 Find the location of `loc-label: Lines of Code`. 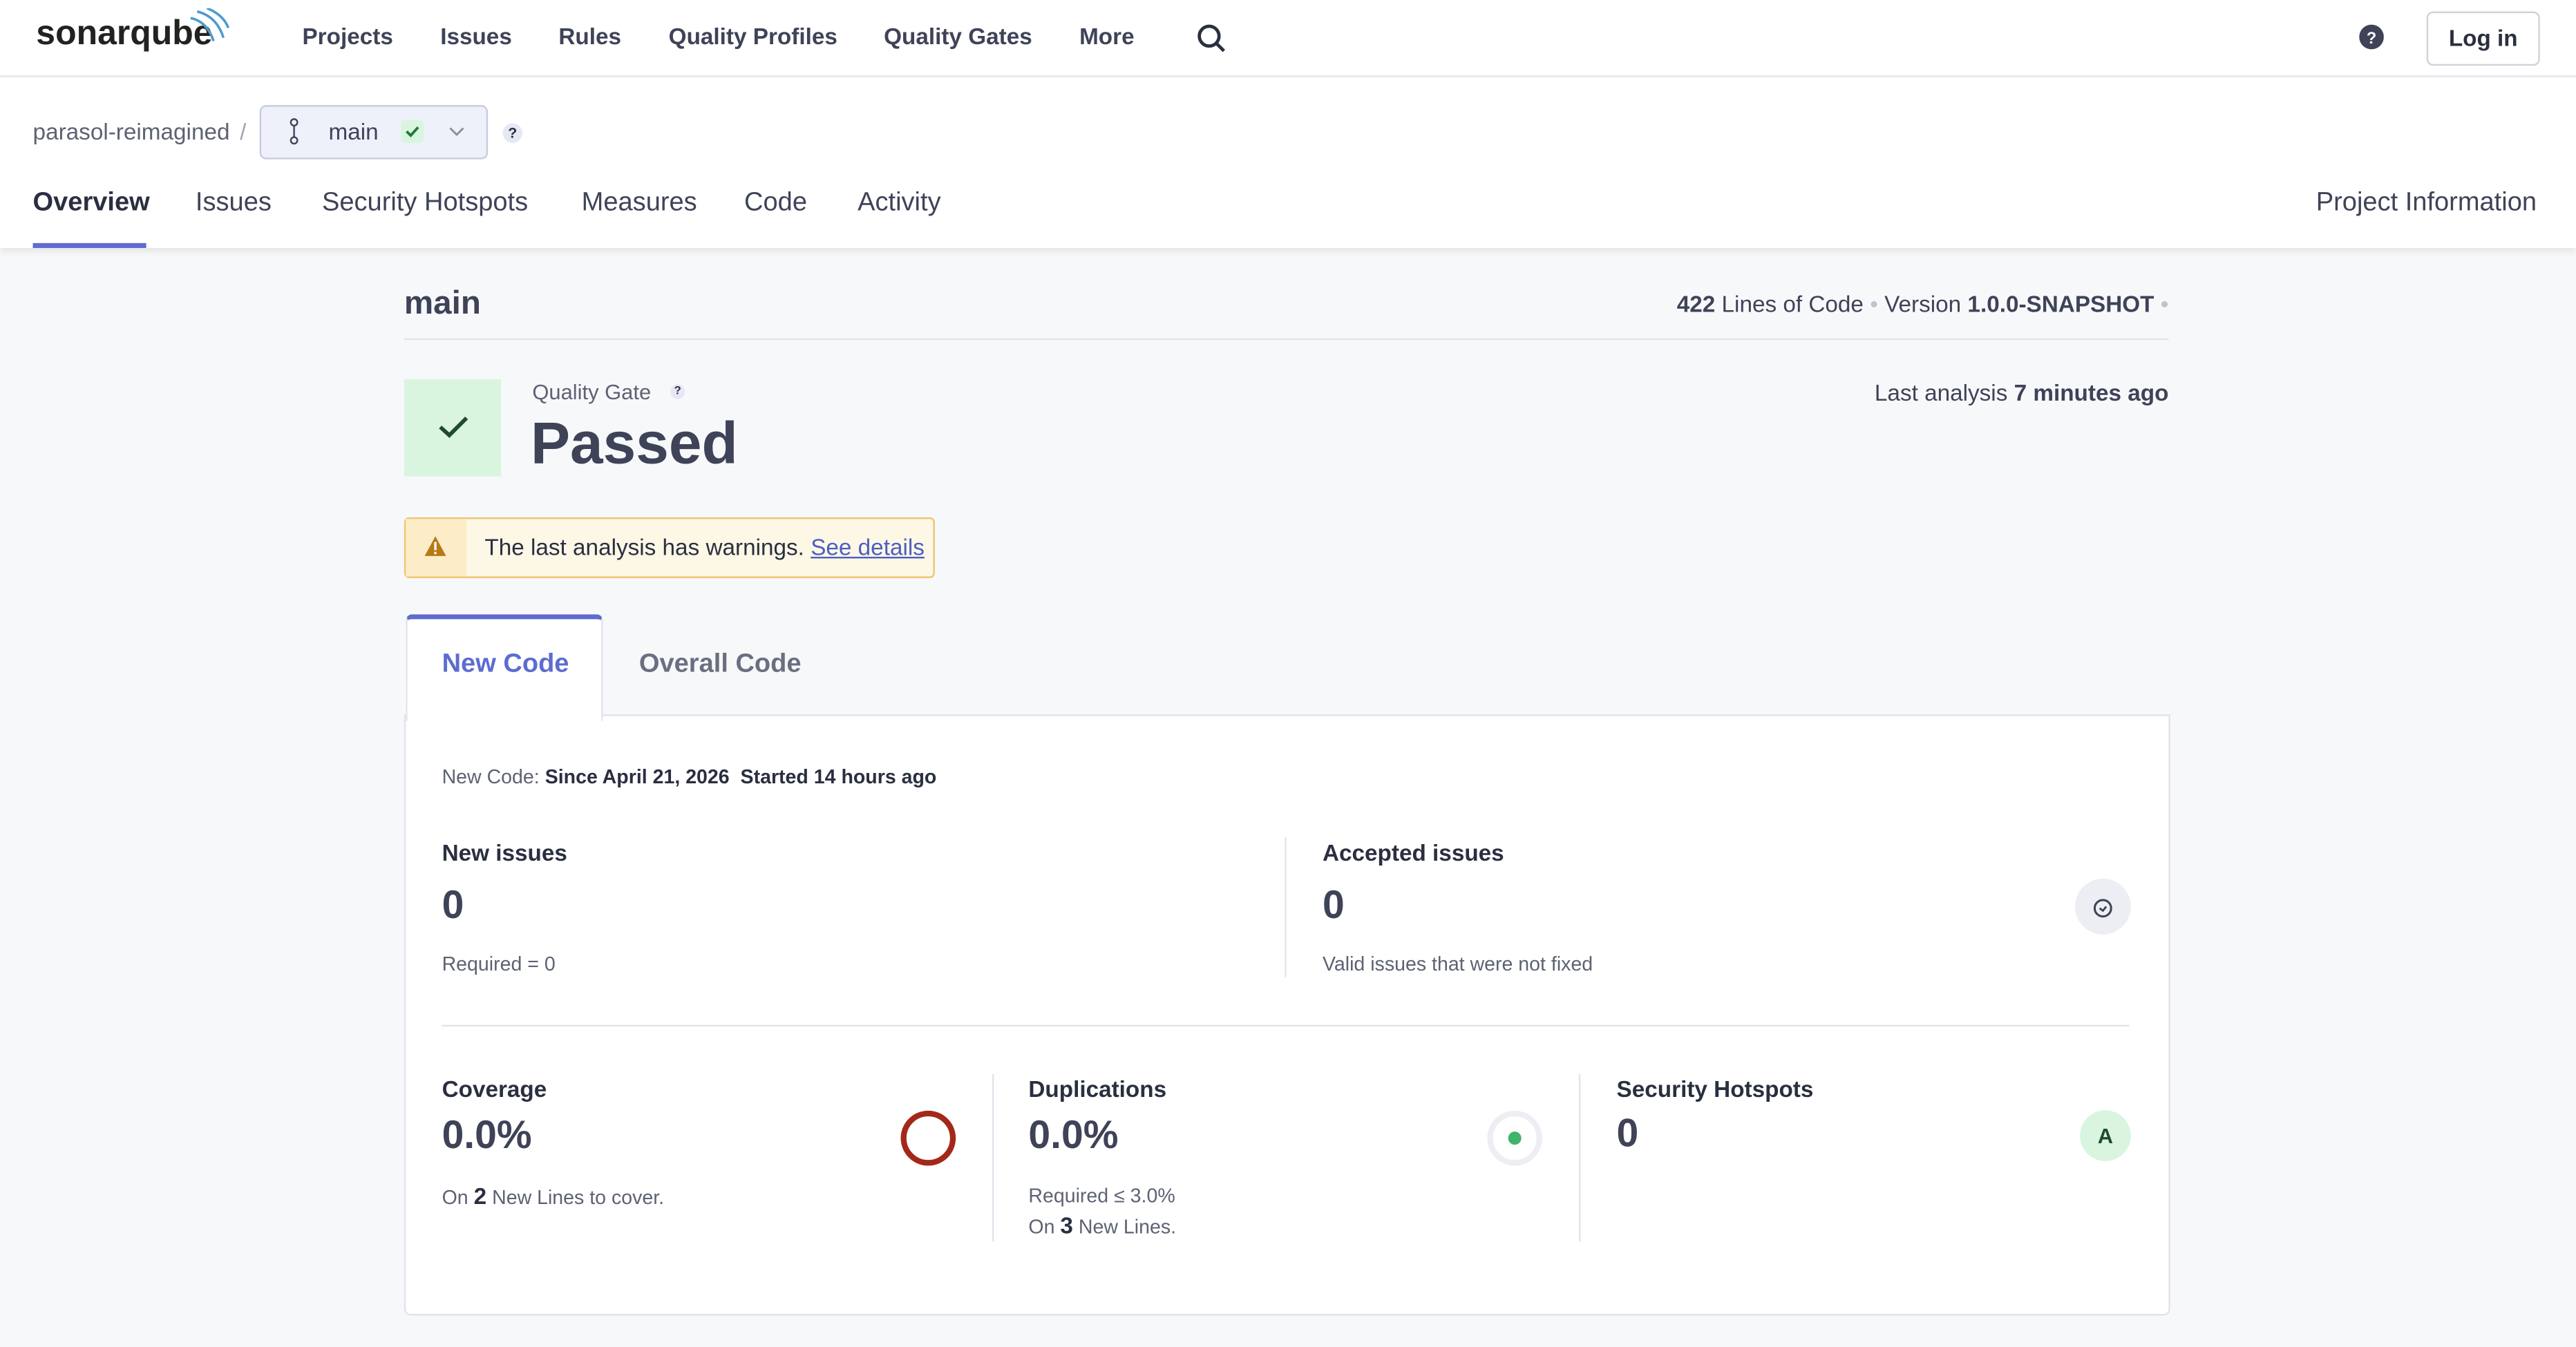

loc-label: Lines of Code is located at coordinates (1792, 303).